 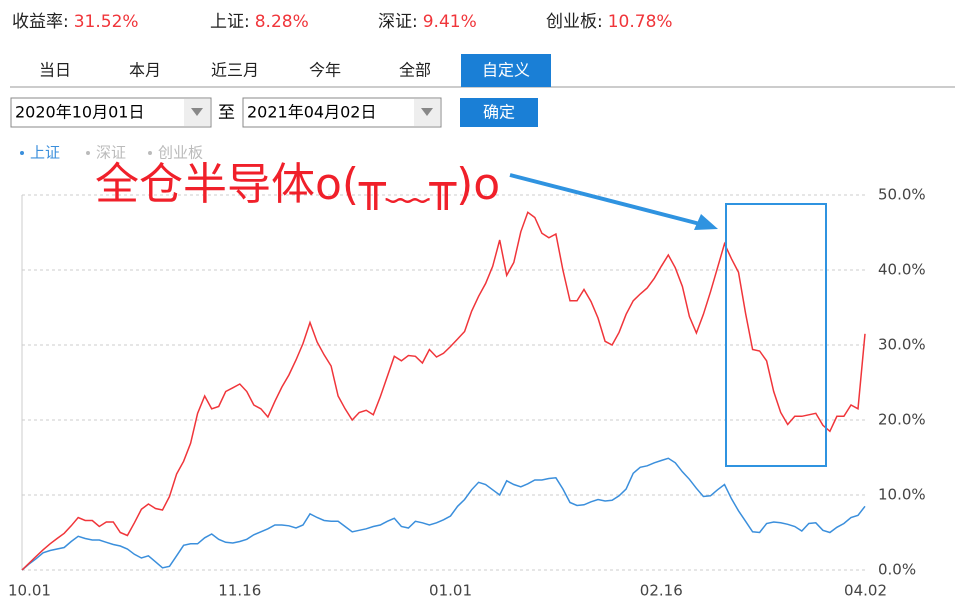 I want to click on stat: 深证: 9.41%, so click(x=427, y=22).